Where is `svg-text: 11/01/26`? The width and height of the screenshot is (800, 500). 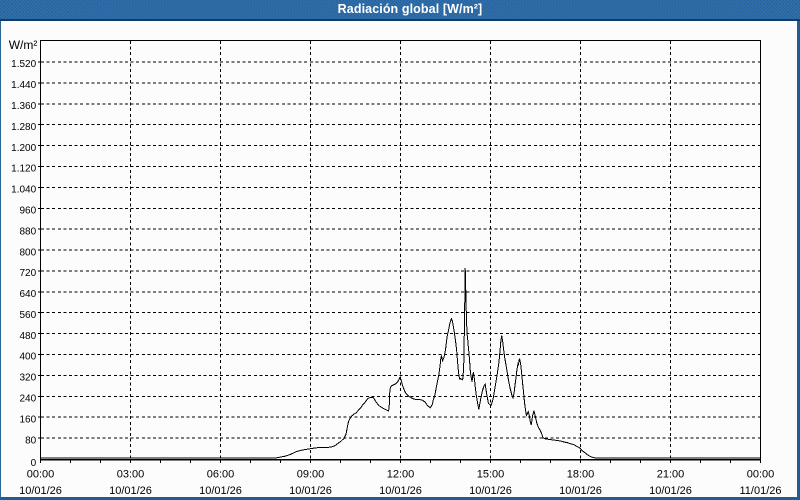
svg-text: 11/01/26 is located at coordinates (760, 491).